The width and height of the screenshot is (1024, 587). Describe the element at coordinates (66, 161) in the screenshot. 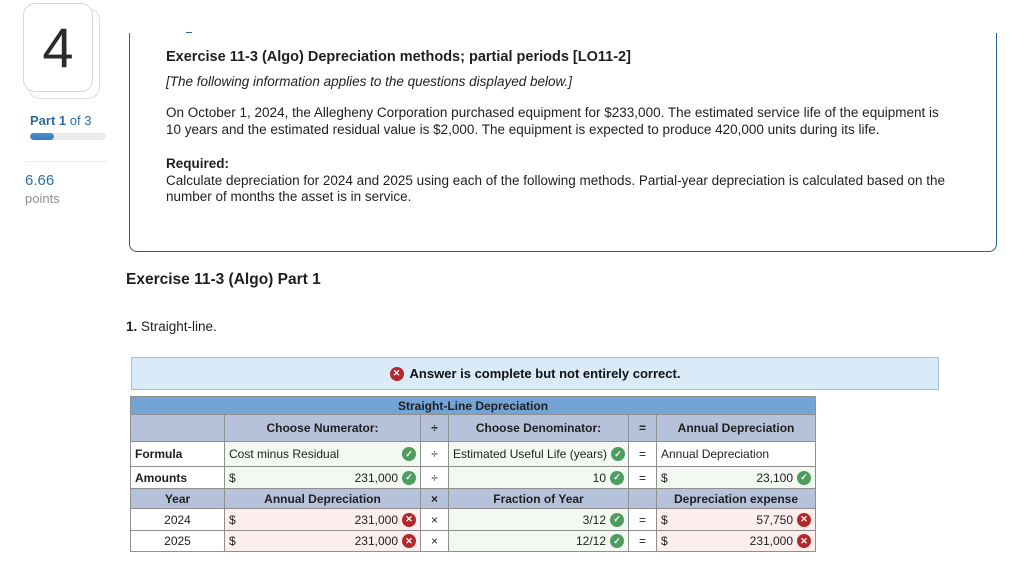

I see `sidebar-divider` at that location.